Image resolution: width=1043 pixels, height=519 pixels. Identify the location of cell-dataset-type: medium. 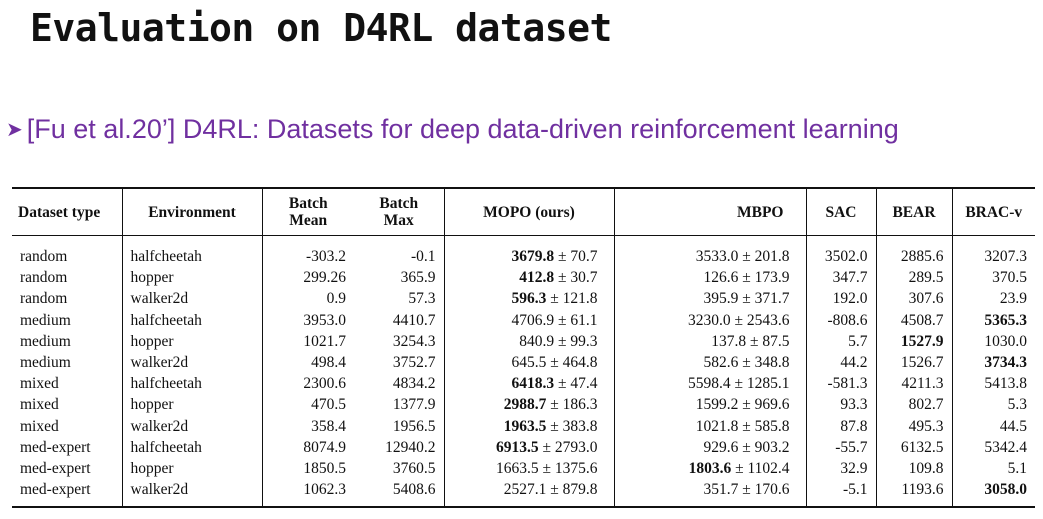
(67, 362).